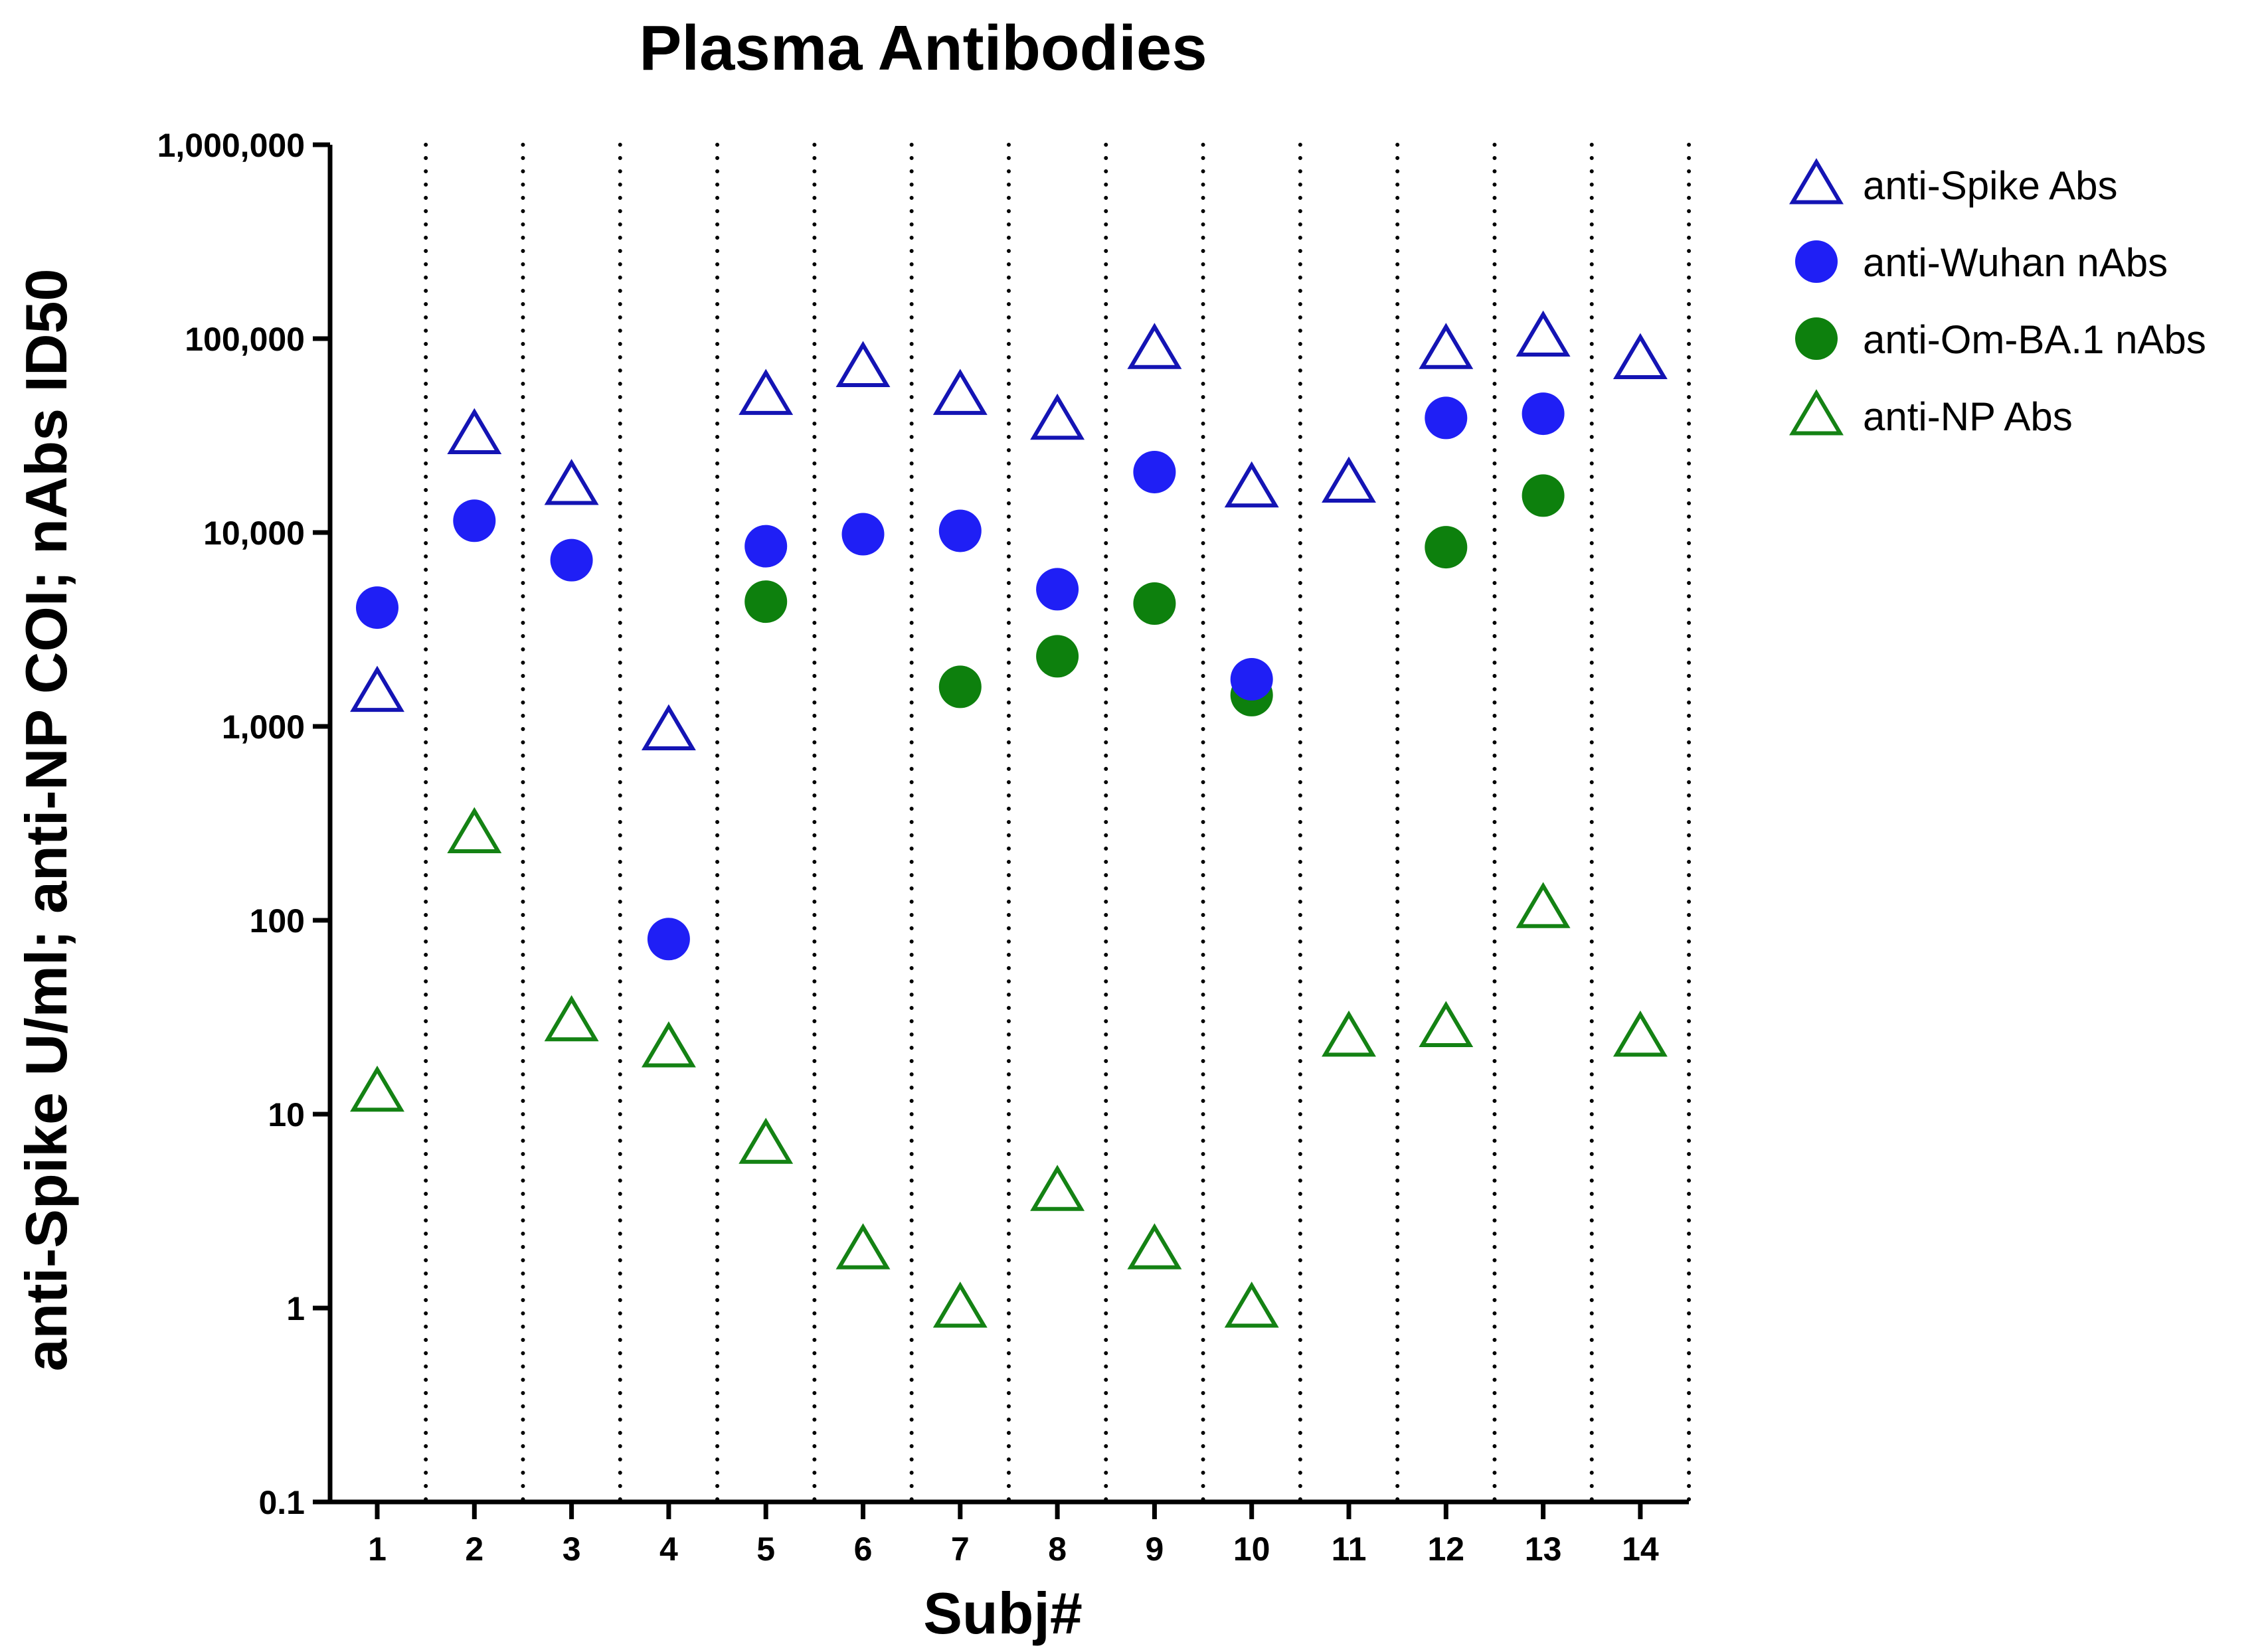 This screenshot has height=1652, width=2266. I want to click on x-tick-label: 3, so click(572, 1549).